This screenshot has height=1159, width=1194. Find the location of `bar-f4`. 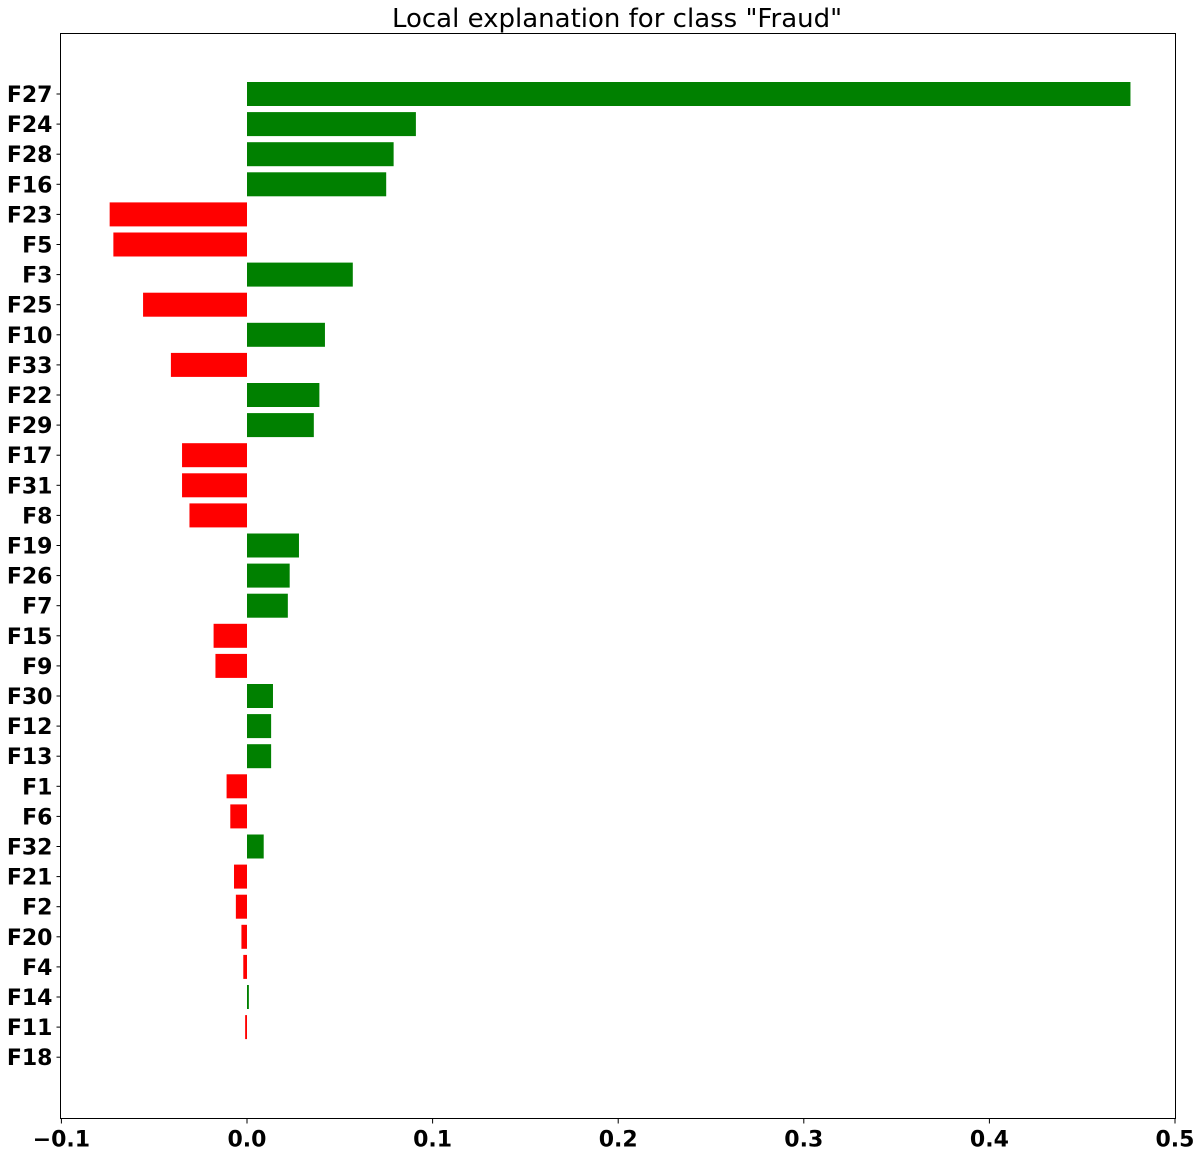

bar-f4 is located at coordinates (245, 966).